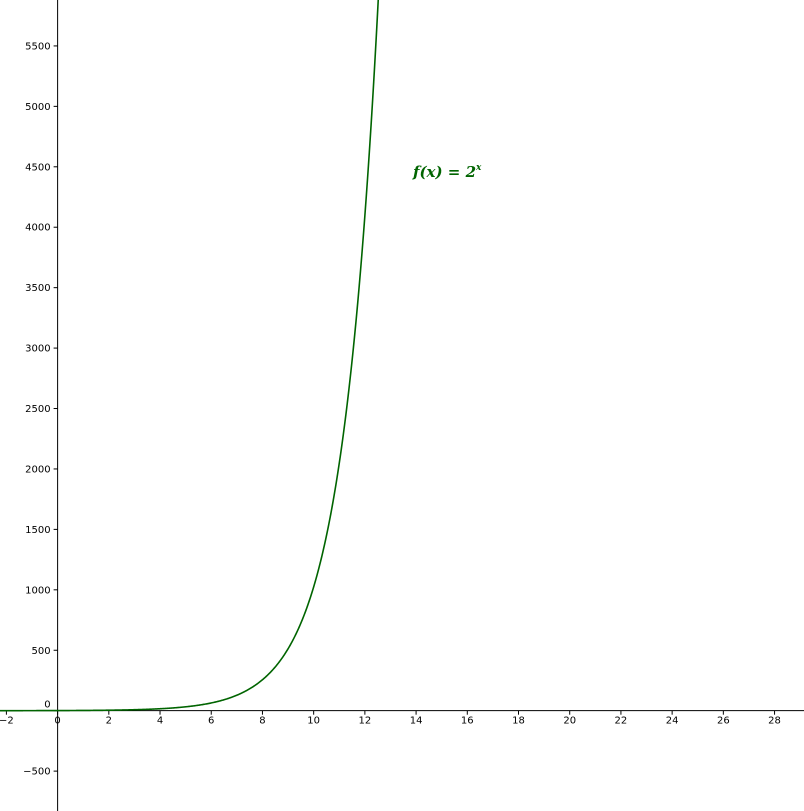  Describe the element at coordinates (37, 530) in the screenshot. I see `y-tick-label: 1500` at that location.